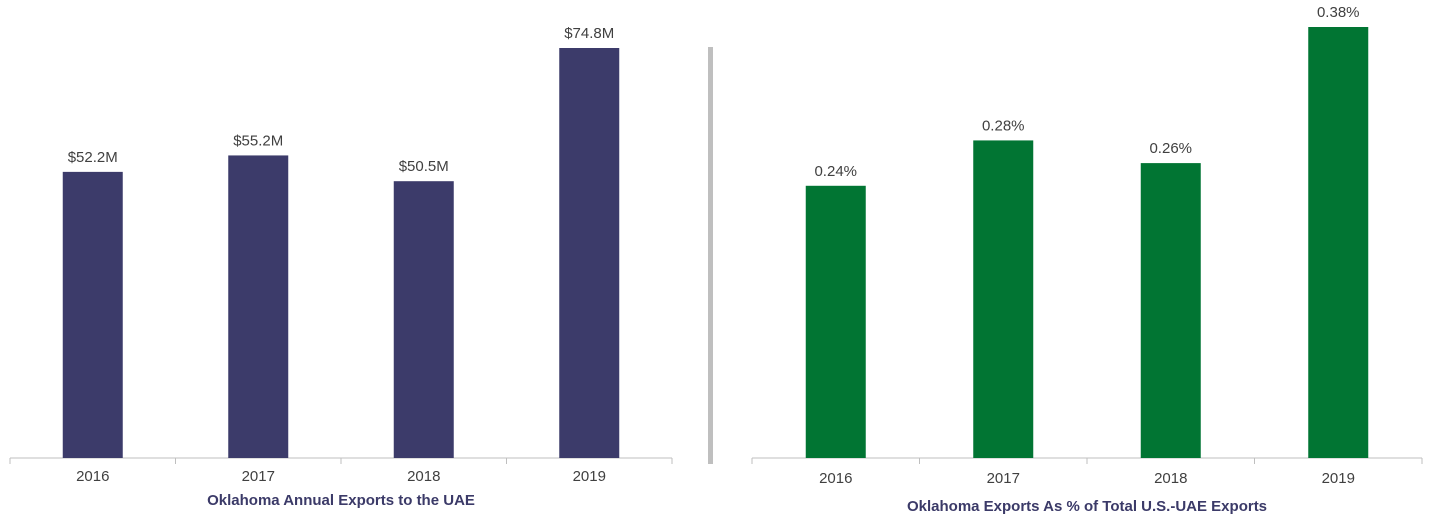 This screenshot has height=518, width=1429. Describe the element at coordinates (1003, 125) in the screenshot. I see `data-label: 0.28%` at that location.